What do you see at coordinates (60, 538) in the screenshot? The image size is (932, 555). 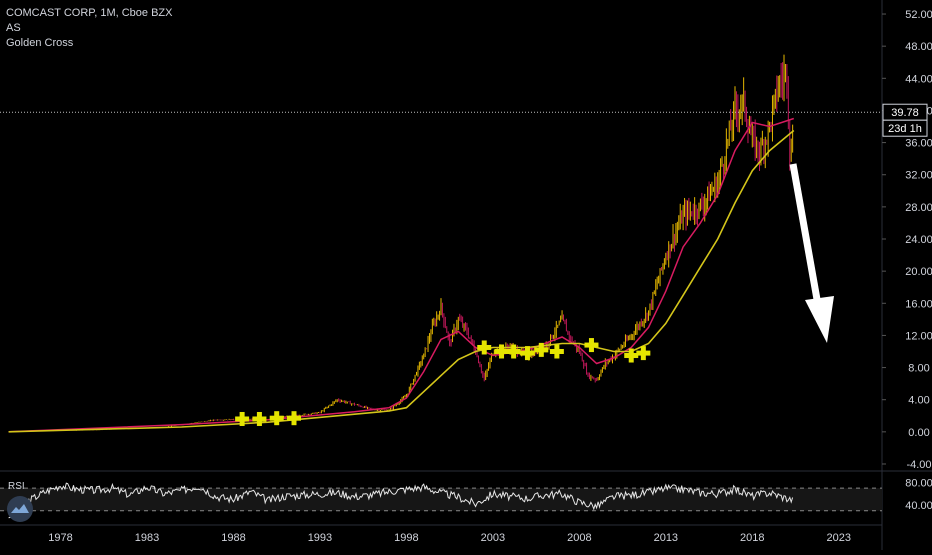 I see `time-tick-label: 1978` at bounding box center [60, 538].